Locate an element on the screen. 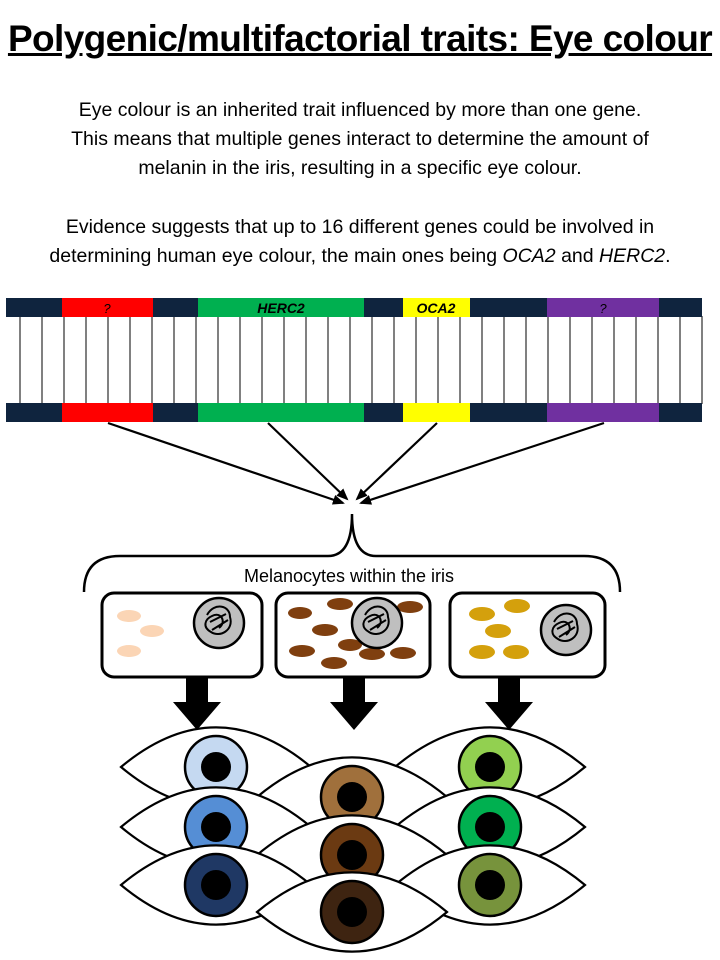  gene-label-unknown-2: ? is located at coordinates (603, 308).